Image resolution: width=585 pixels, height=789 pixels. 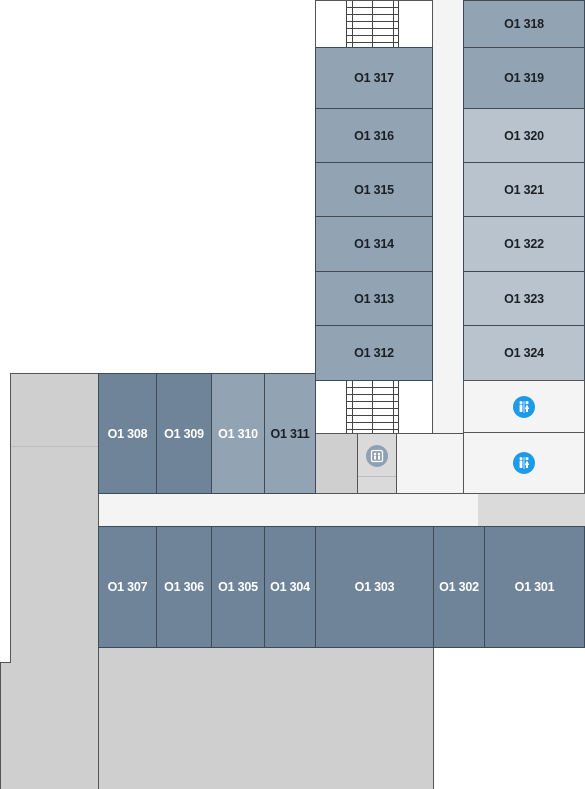 I want to click on central-staircase, so click(x=374, y=407).